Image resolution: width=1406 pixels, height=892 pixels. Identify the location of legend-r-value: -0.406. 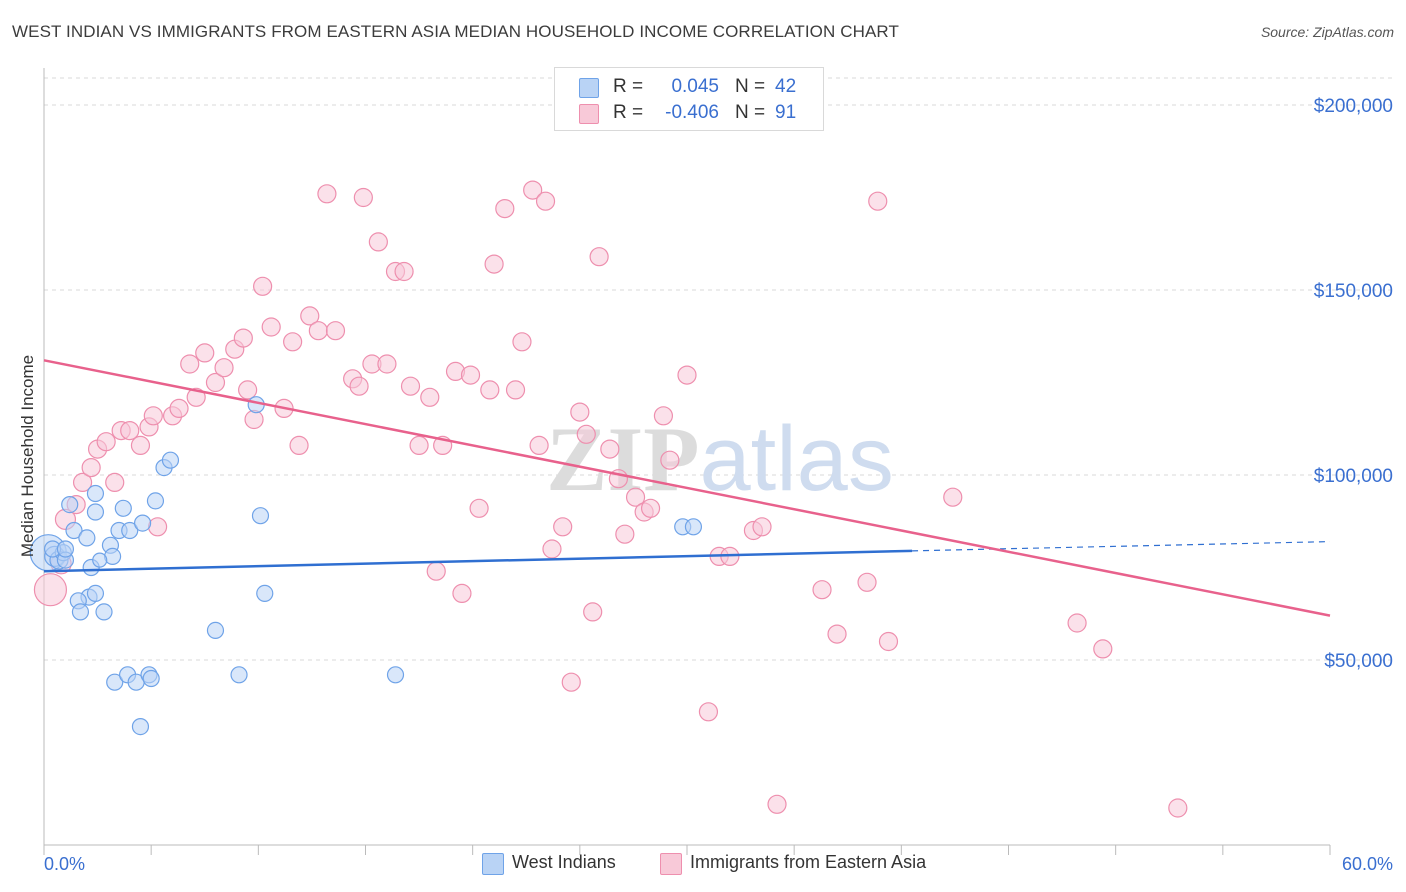
(692, 112).